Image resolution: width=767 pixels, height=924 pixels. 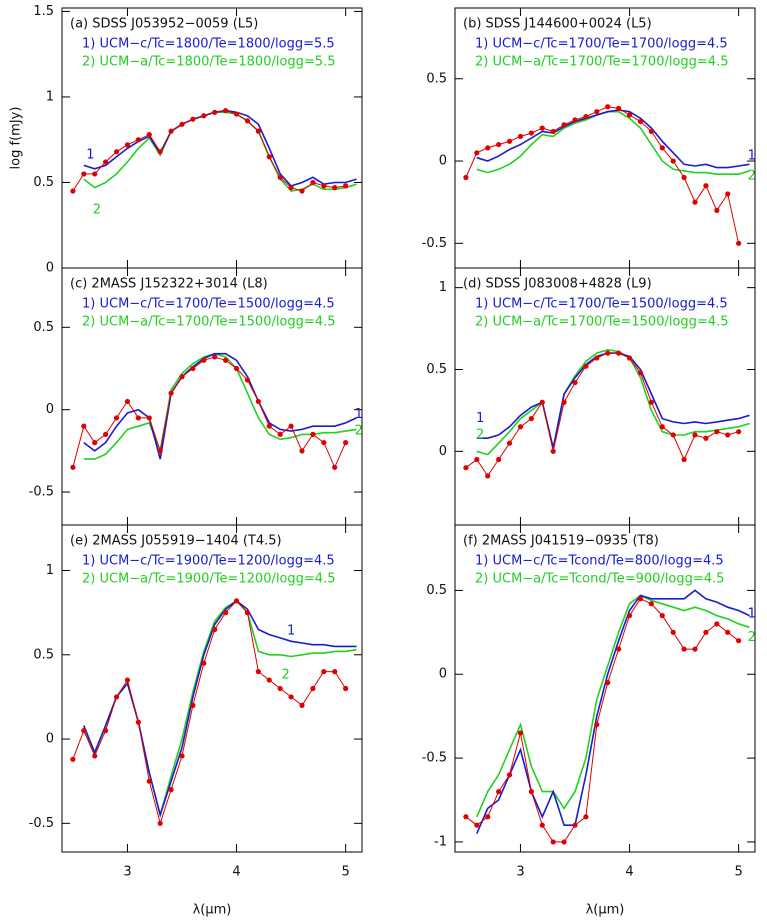 What do you see at coordinates (443, 287) in the screenshot?
I see `y-tick-label: 1` at bounding box center [443, 287].